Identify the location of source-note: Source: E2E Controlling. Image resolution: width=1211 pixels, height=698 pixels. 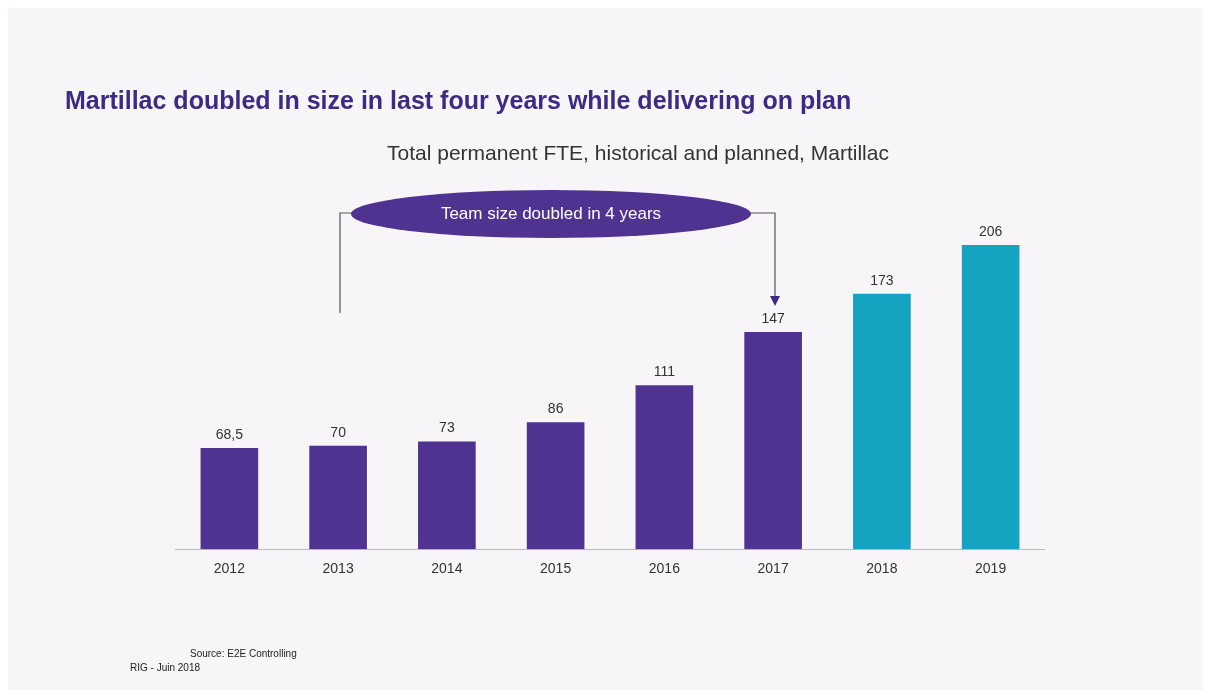
(243, 653).